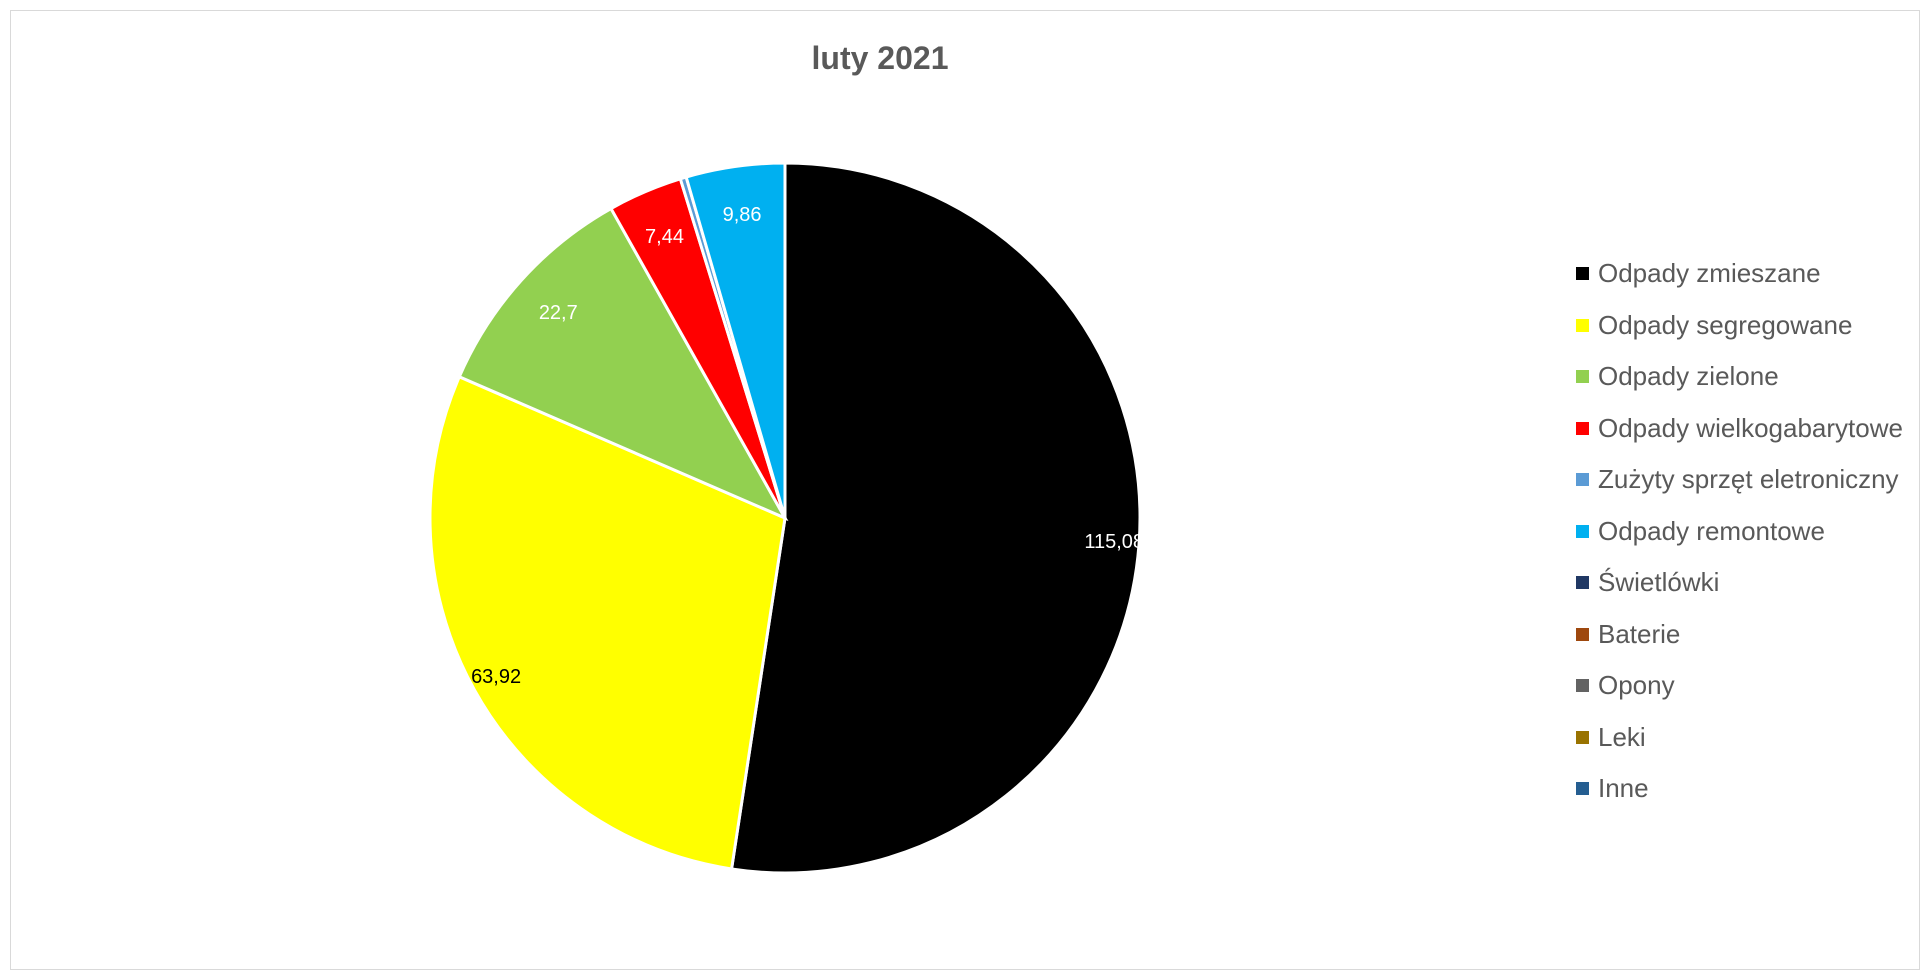  I want to click on legend-item-5: Odpady remontowe, so click(1739, 532).